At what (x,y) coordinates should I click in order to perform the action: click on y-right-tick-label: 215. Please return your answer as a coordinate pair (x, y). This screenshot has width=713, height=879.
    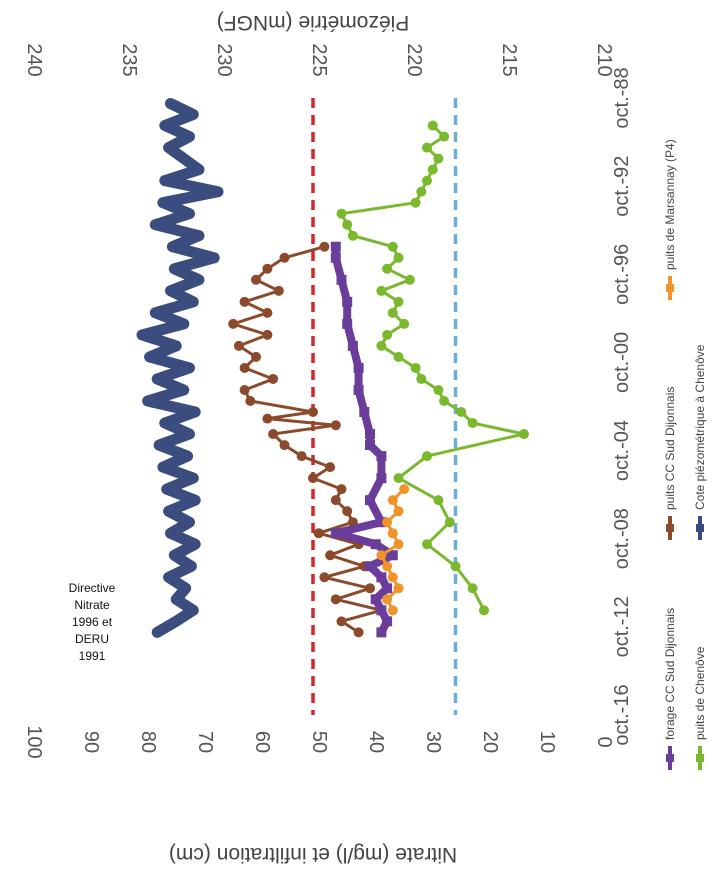
    Looking at the image, I should click on (509, 59).